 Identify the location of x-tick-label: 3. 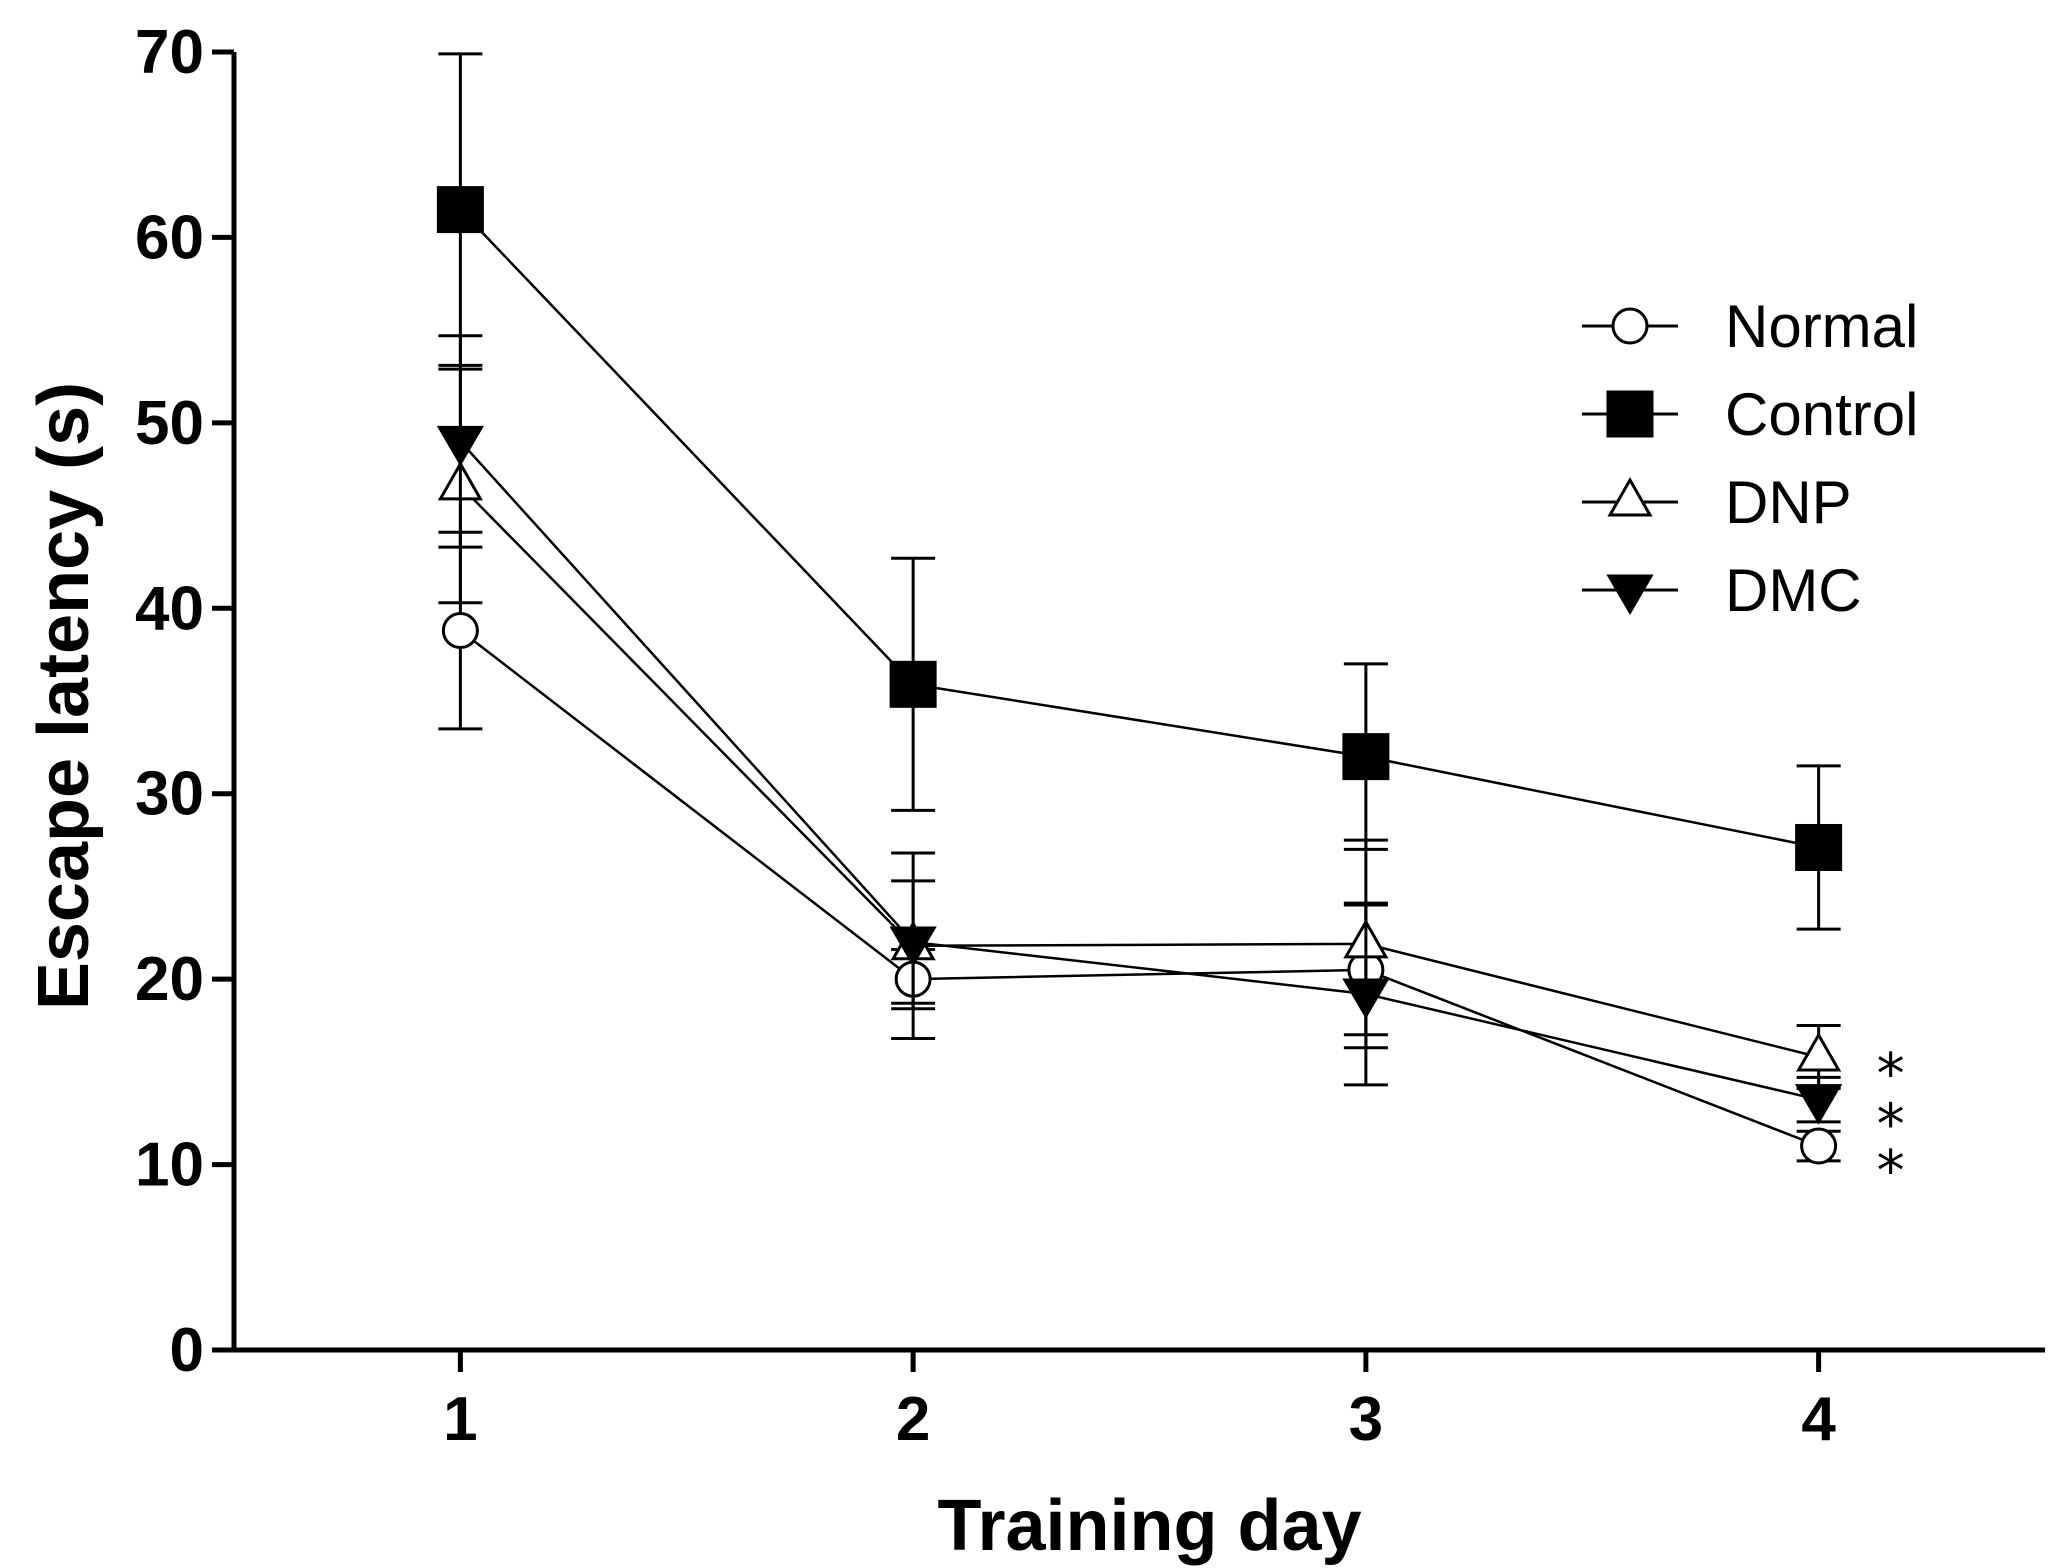
(1366, 1419).